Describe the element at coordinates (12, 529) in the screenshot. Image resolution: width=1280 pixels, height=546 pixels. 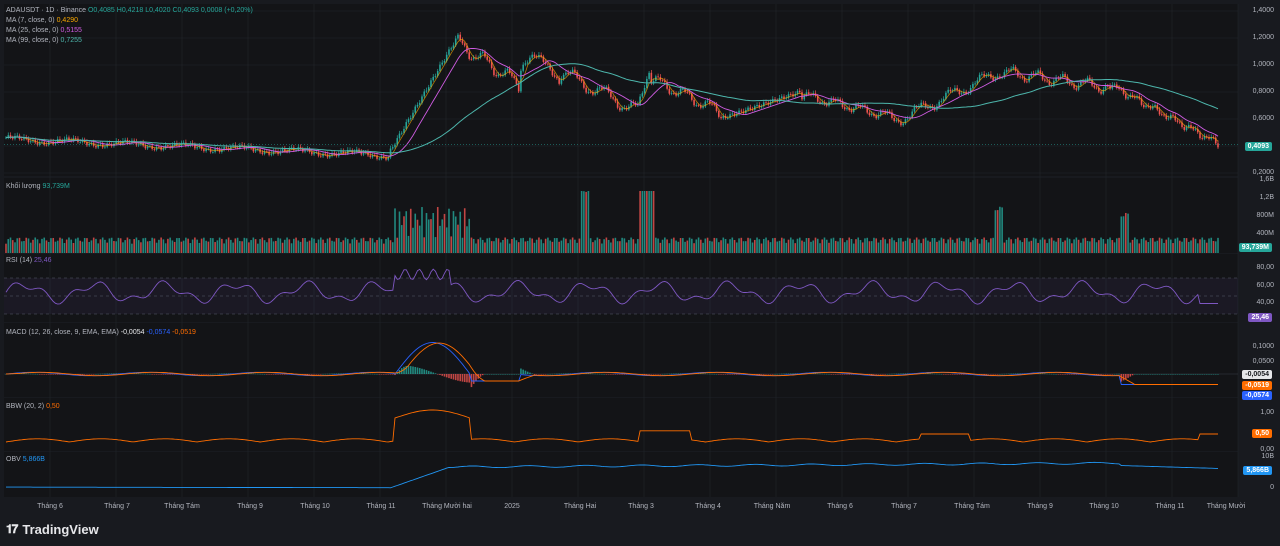
I see `tradingview-logo-icon: 𝟏𝟕` at that location.